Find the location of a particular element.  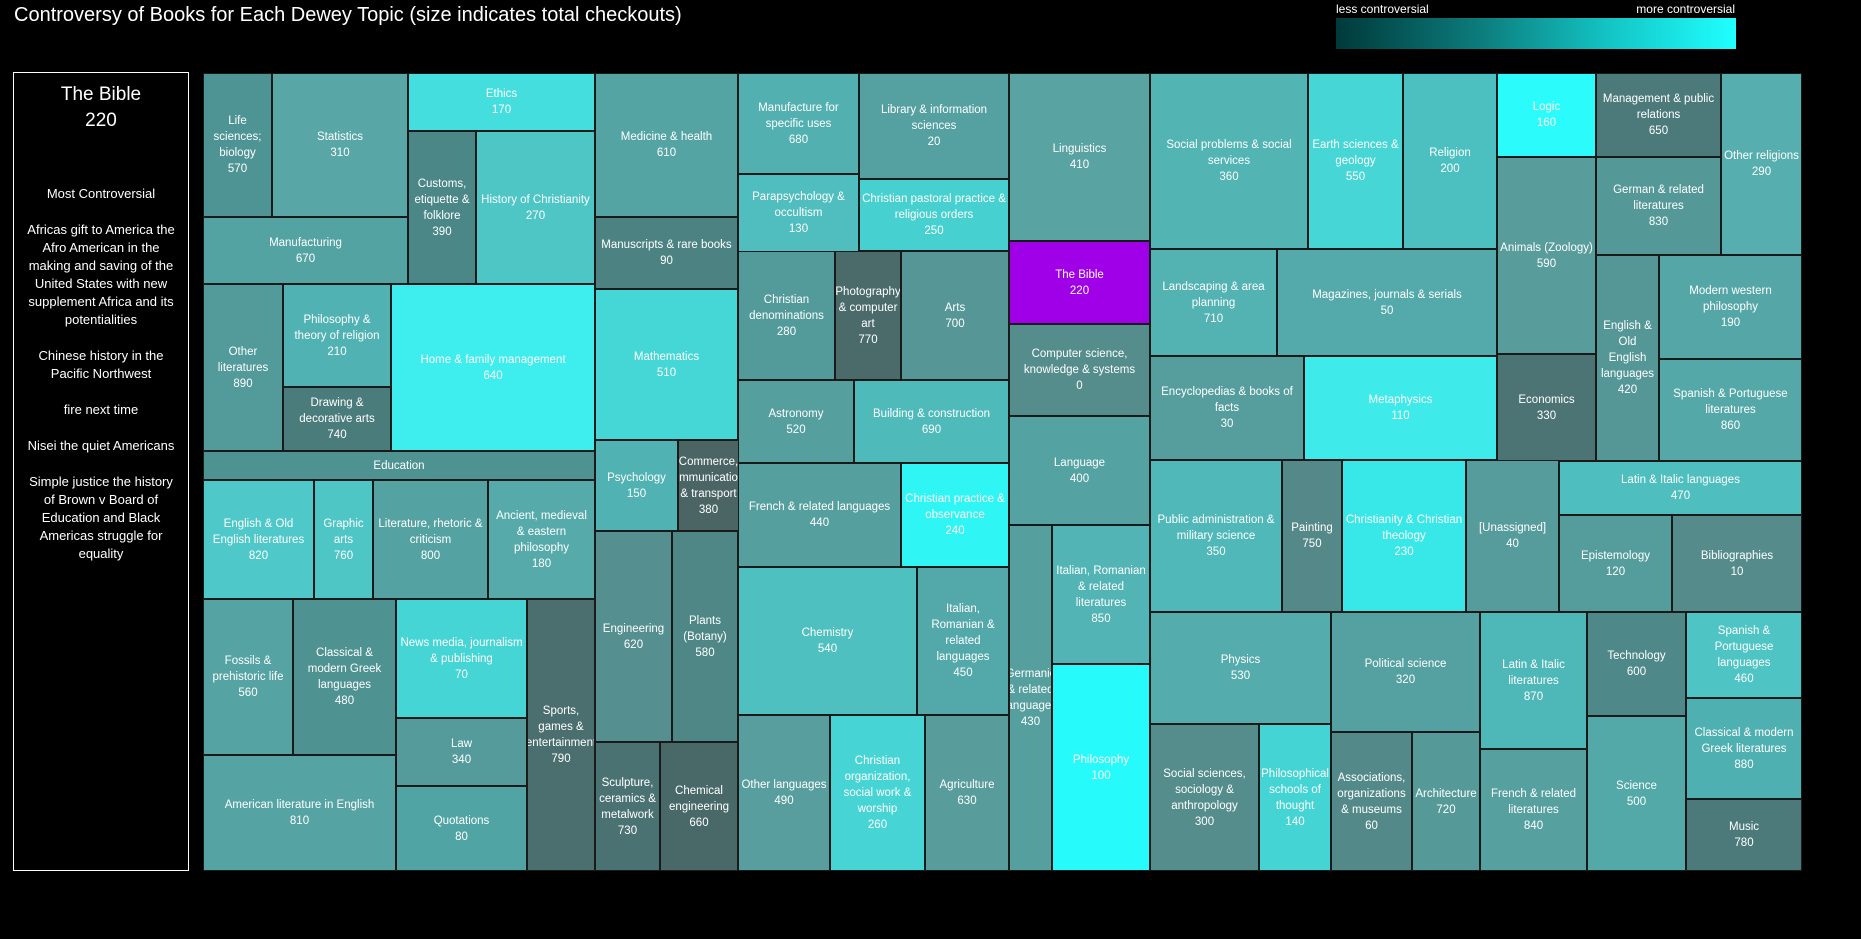

treemap-tile: American literature in English 810 is located at coordinates (299, 813).